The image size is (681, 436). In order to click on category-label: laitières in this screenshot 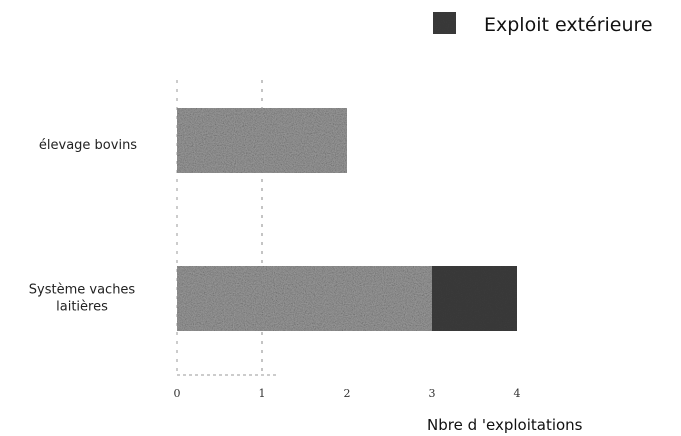, I will do `click(82, 307)`.